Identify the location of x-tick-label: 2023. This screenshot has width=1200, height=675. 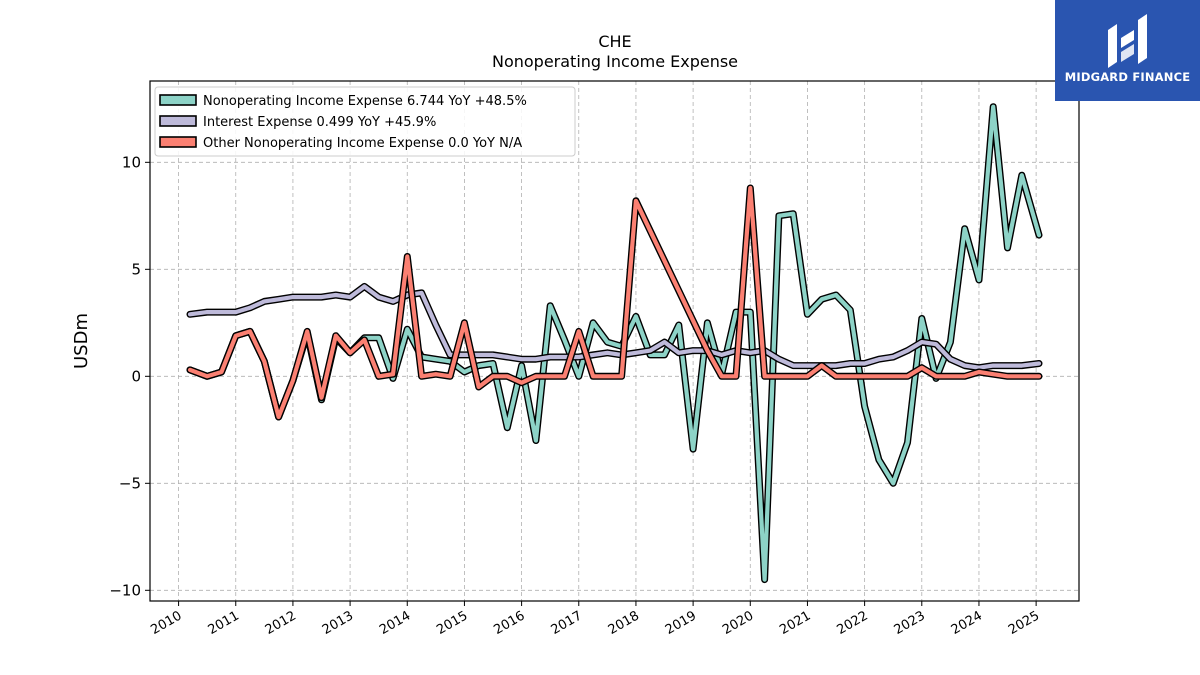
(910, 623).